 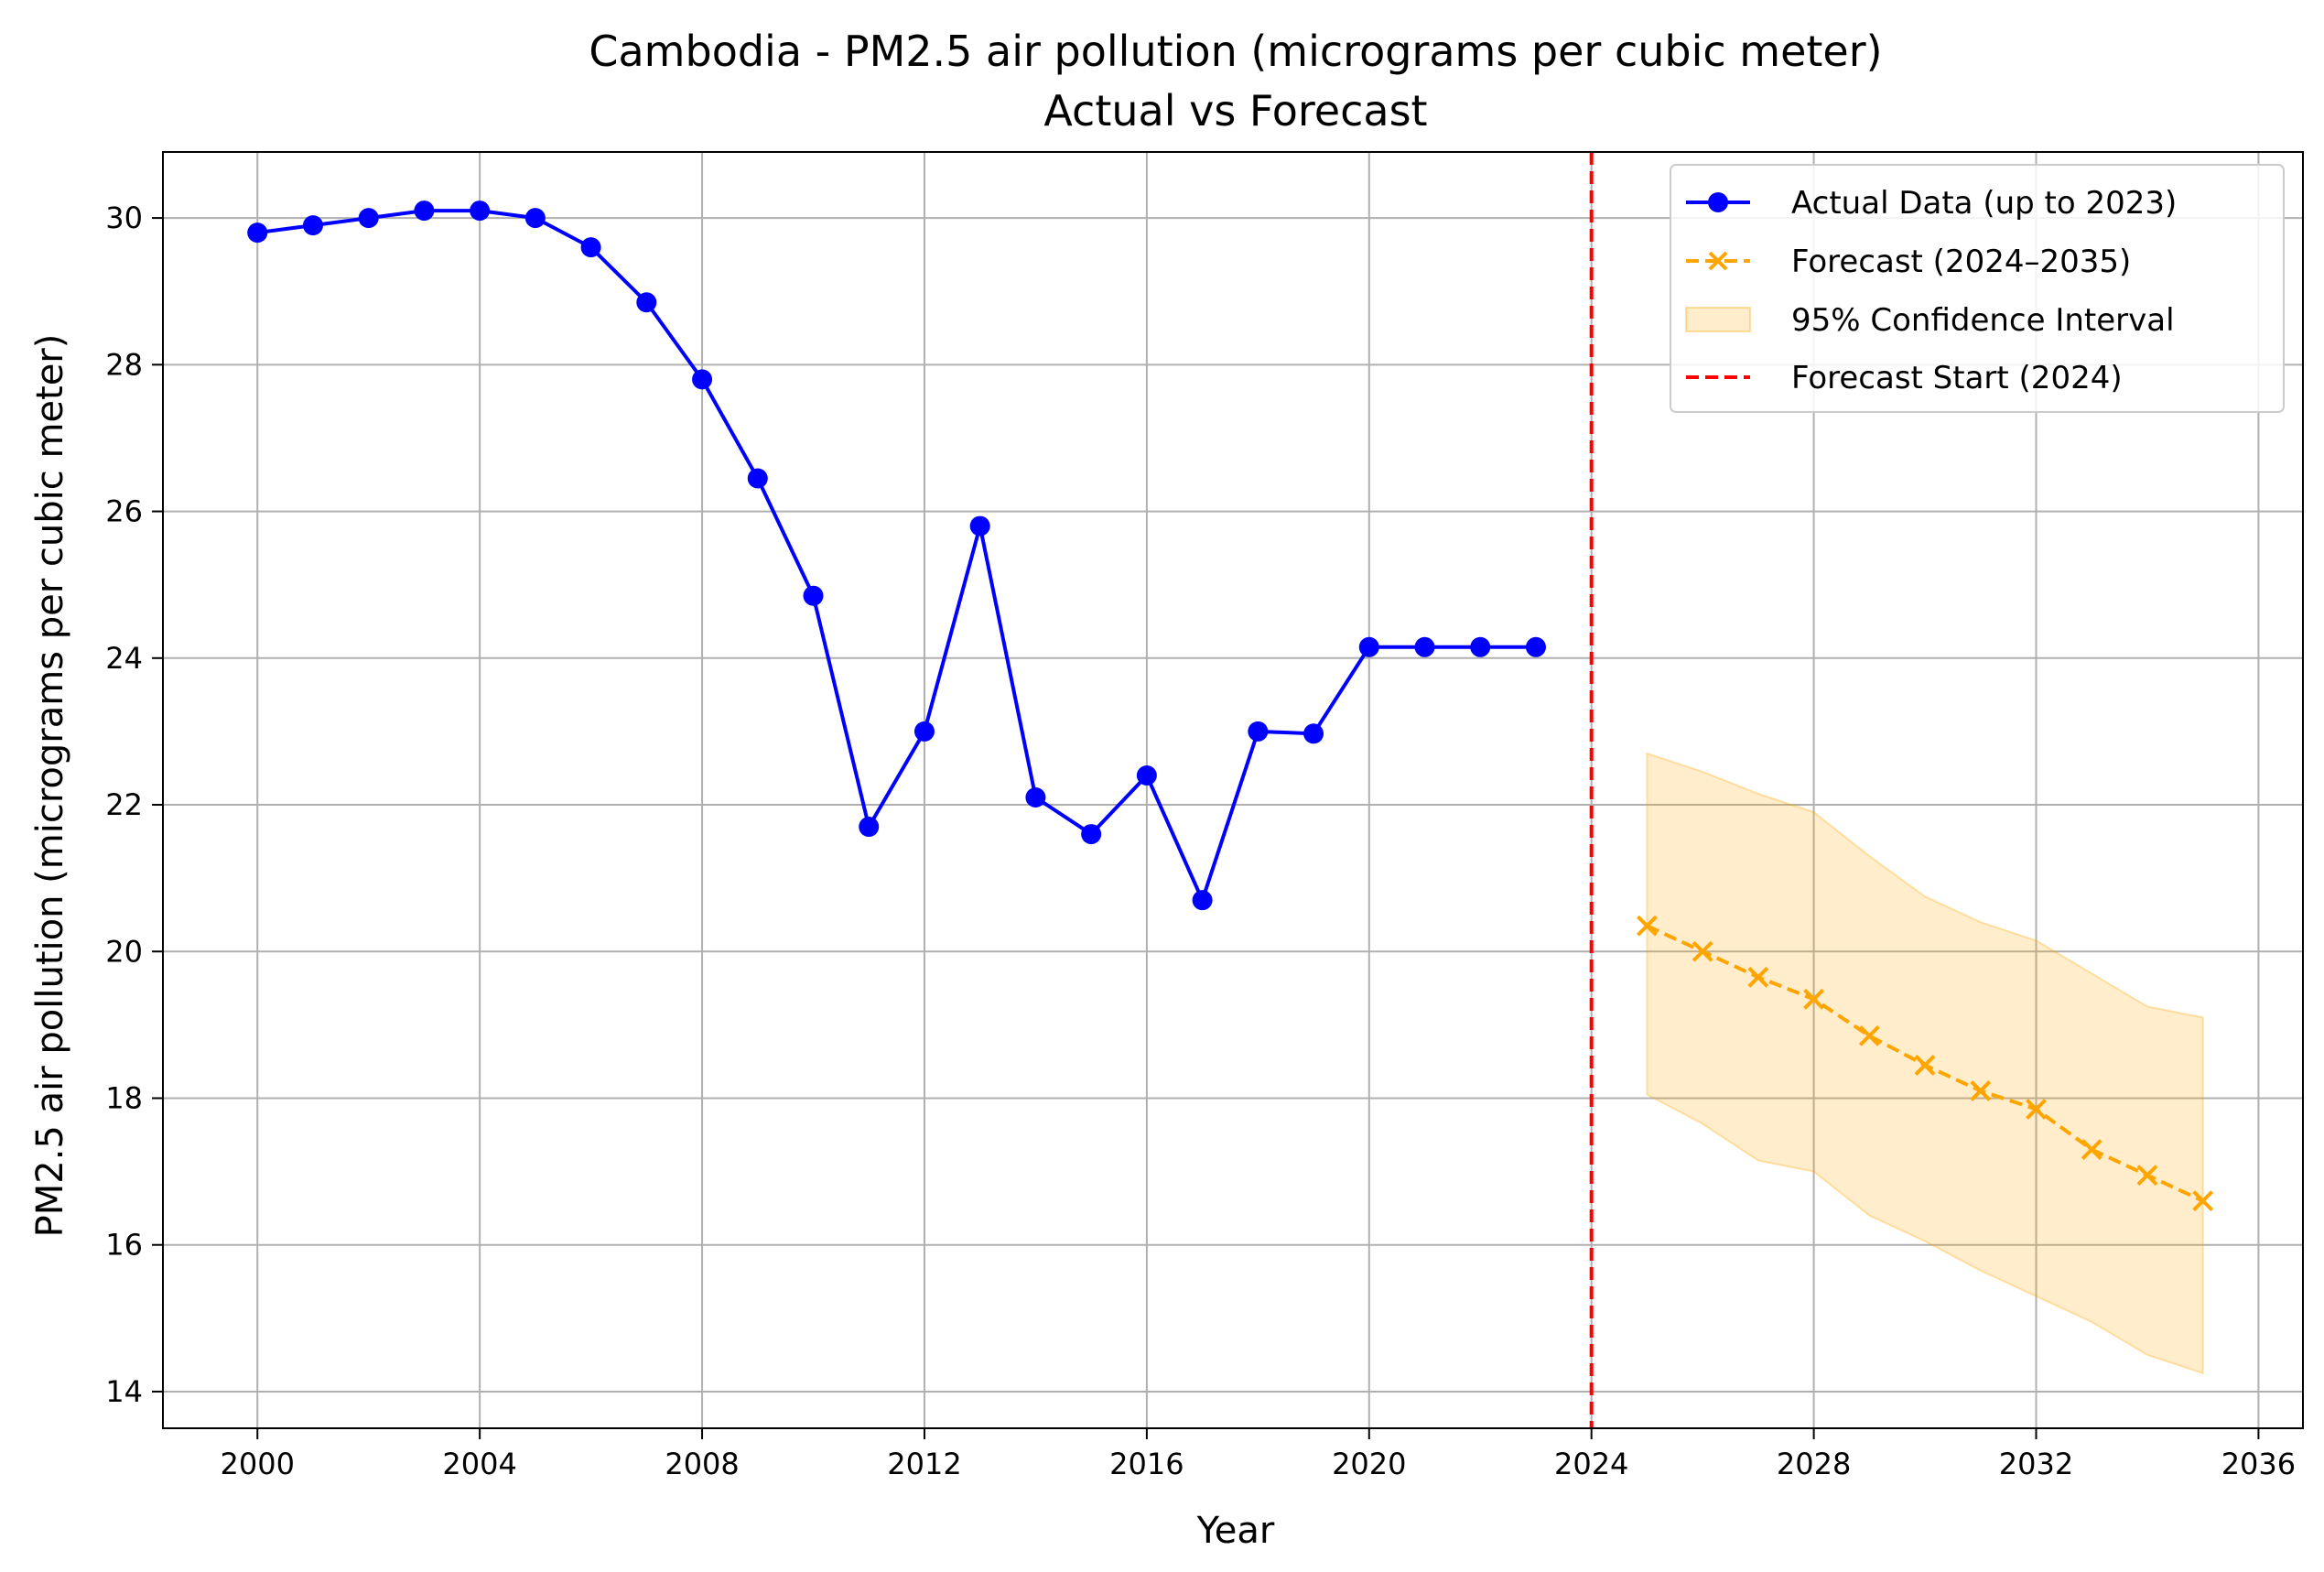 I want to click on legend-frame, so click(x=1977, y=289).